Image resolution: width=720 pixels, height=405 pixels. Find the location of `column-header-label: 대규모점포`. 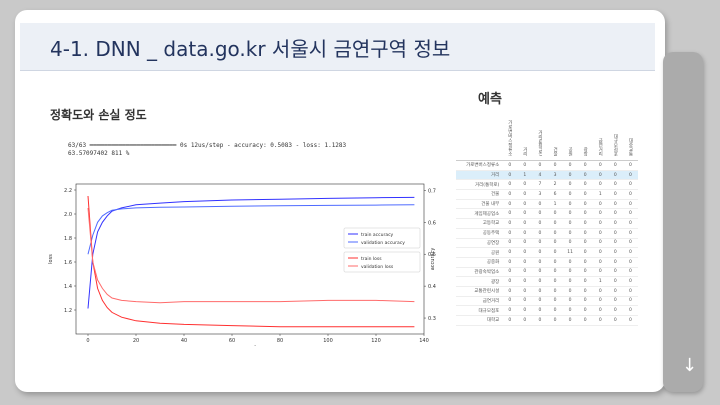

column-header-label: 대규모점포 is located at coordinates (615, 145).